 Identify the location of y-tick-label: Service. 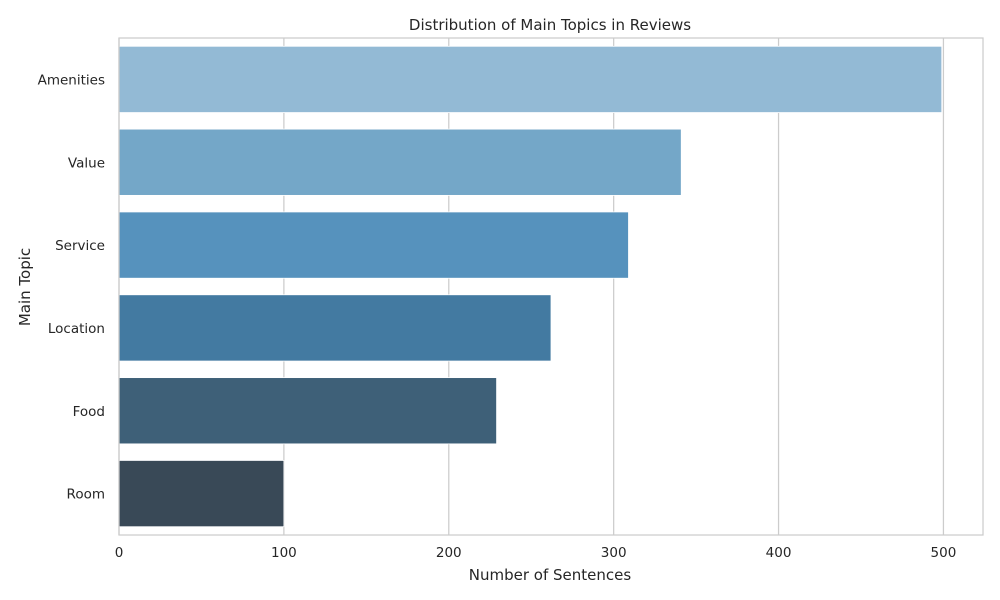
(80, 246).